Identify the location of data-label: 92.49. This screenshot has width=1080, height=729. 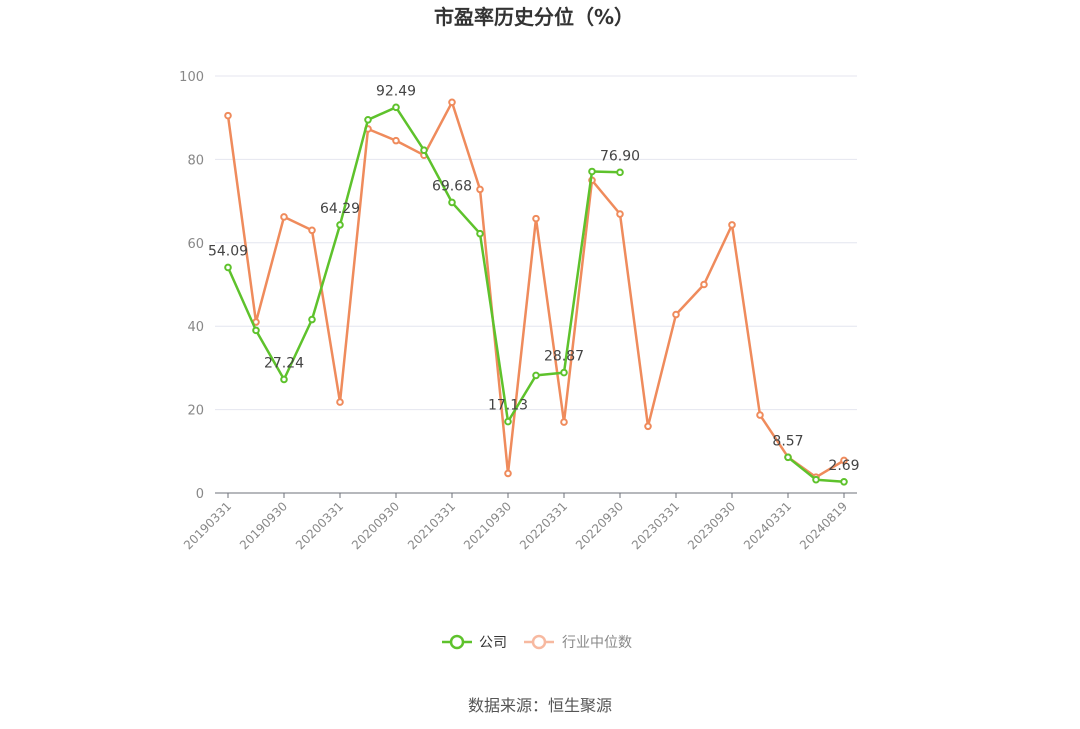
(396, 91).